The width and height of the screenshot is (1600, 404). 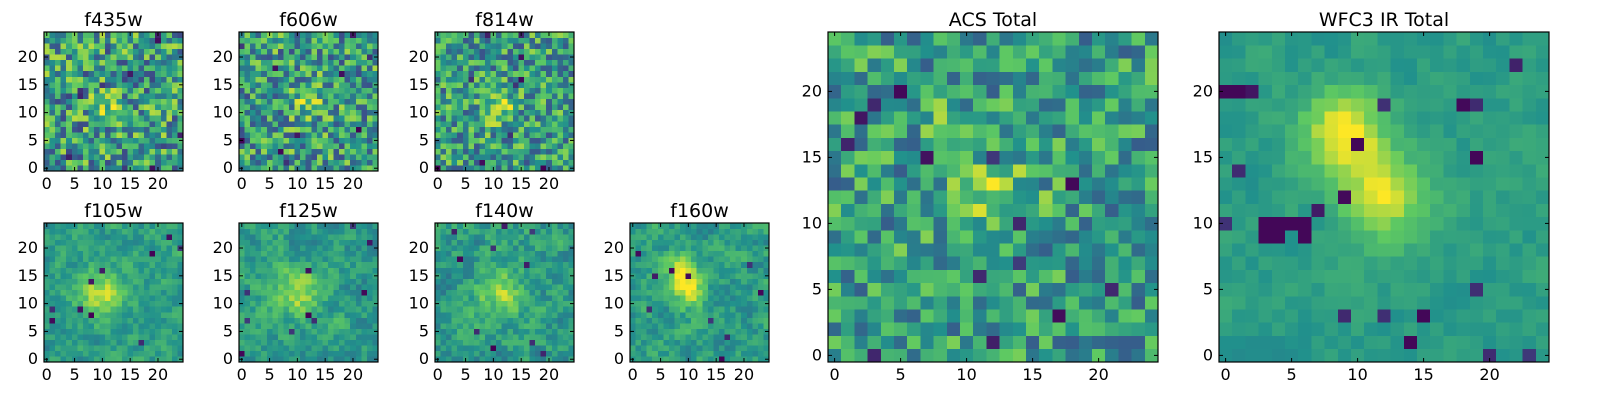 What do you see at coordinates (614, 247) in the screenshot?
I see `y-tick-label: 20` at bounding box center [614, 247].